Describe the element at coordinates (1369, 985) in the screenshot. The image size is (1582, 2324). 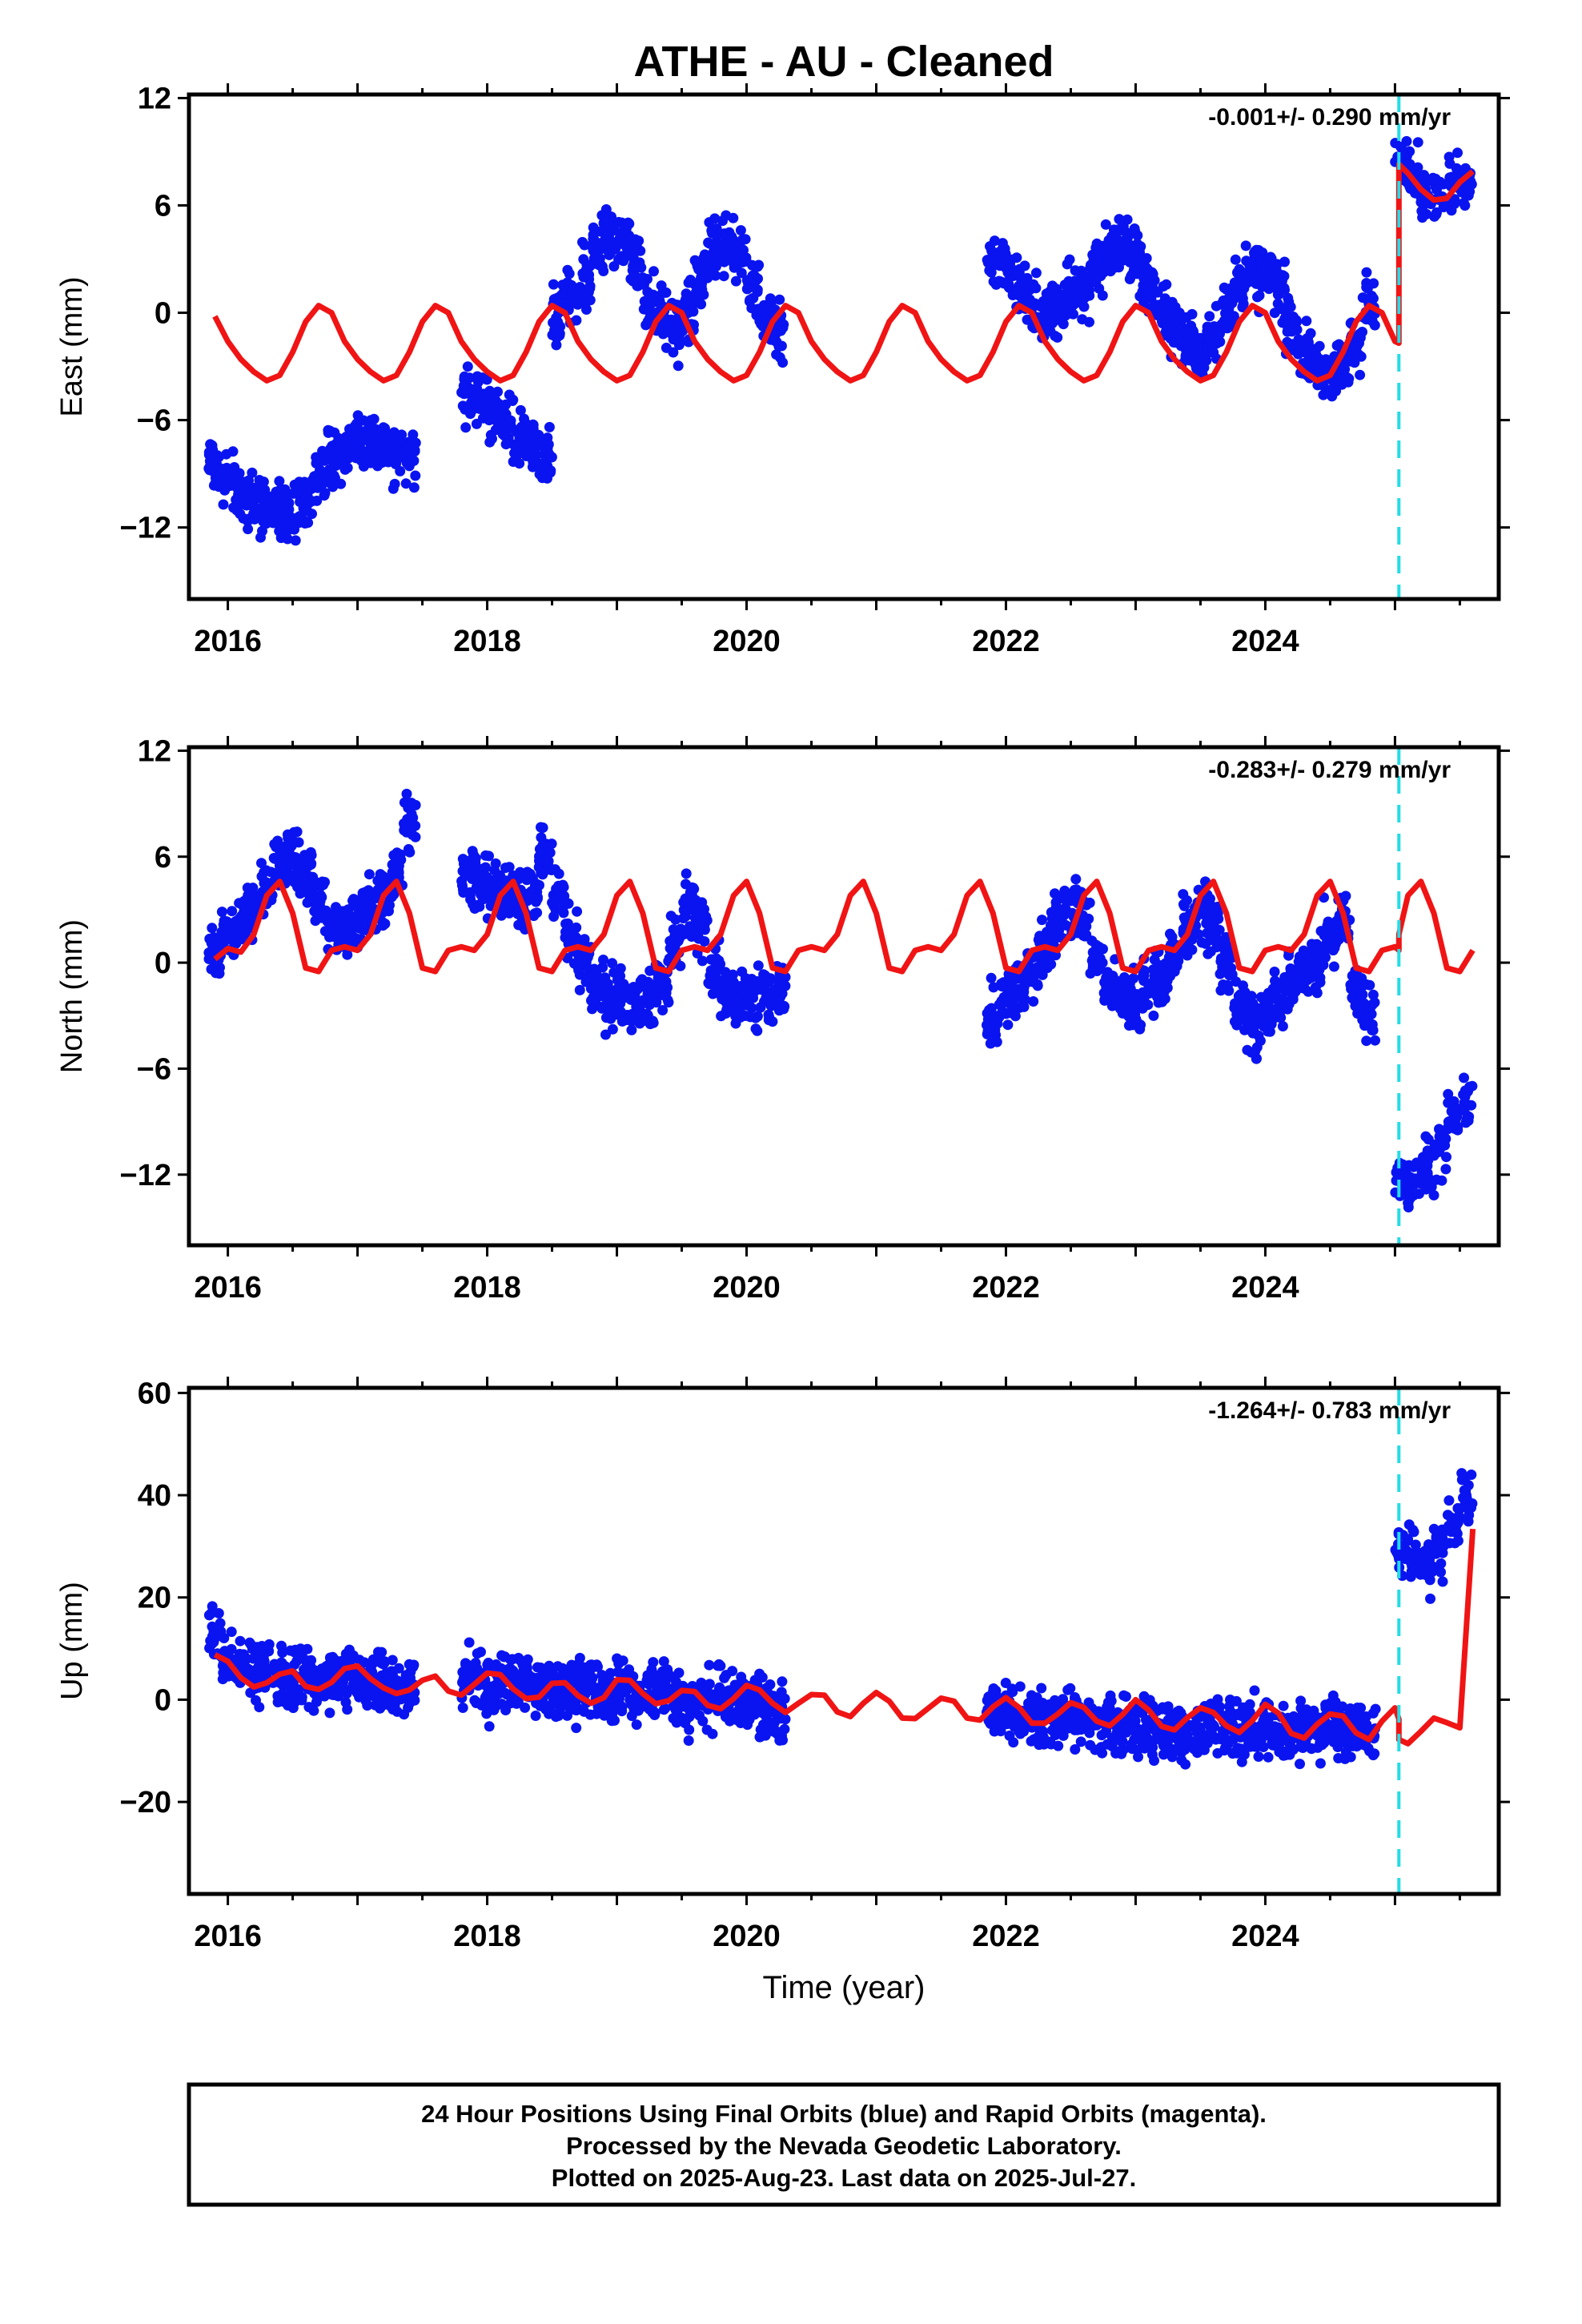
I see `north-point-1902` at that location.